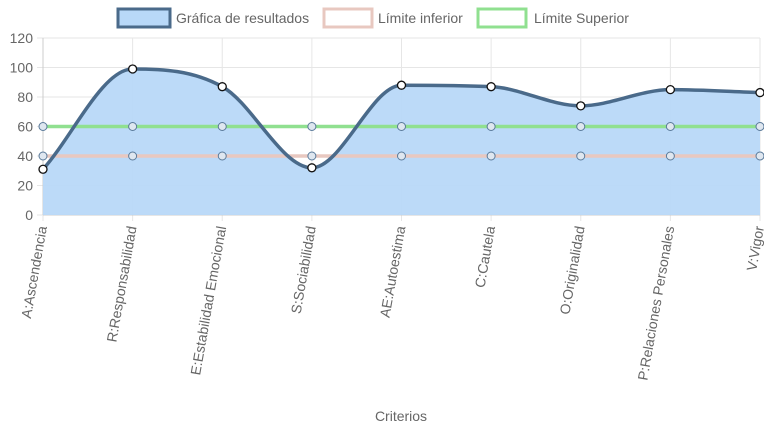  I want to click on x-tick-label: AE:Autoestima, so click(393, 272).